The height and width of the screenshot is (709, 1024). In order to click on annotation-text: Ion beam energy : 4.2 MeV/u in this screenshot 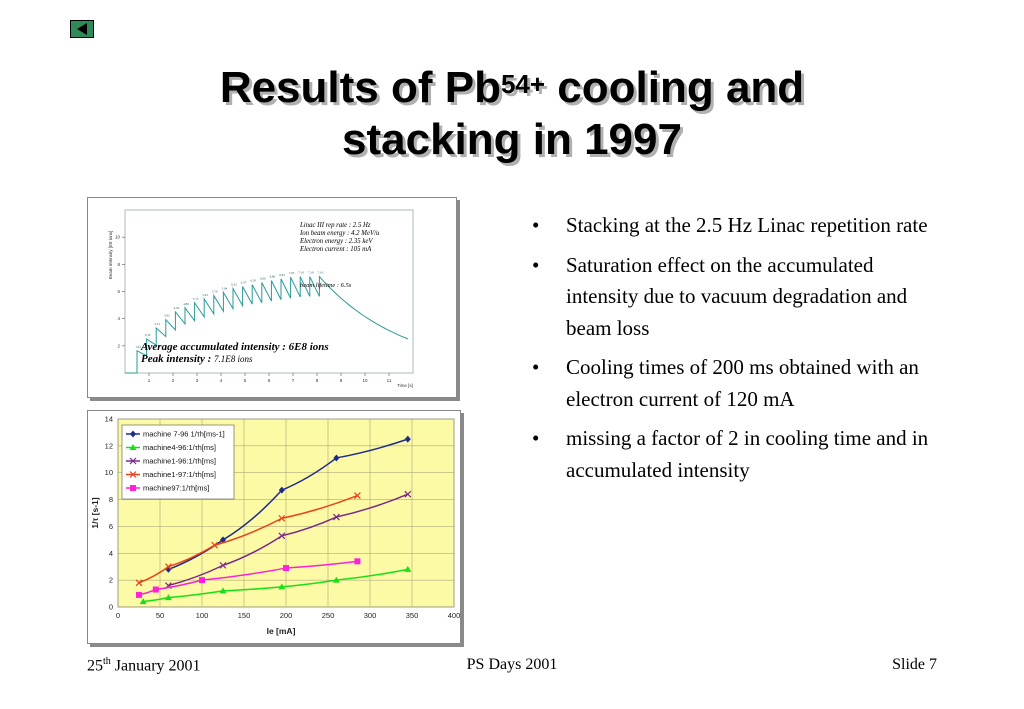, I will do `click(339, 233)`.